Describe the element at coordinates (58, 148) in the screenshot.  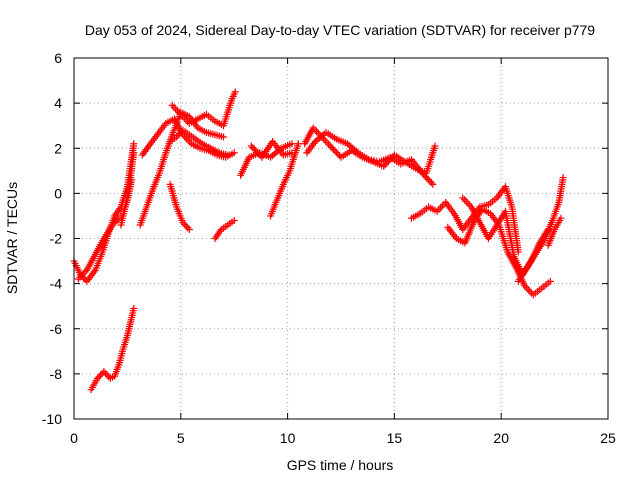
I see `y-tick-label: 2` at that location.